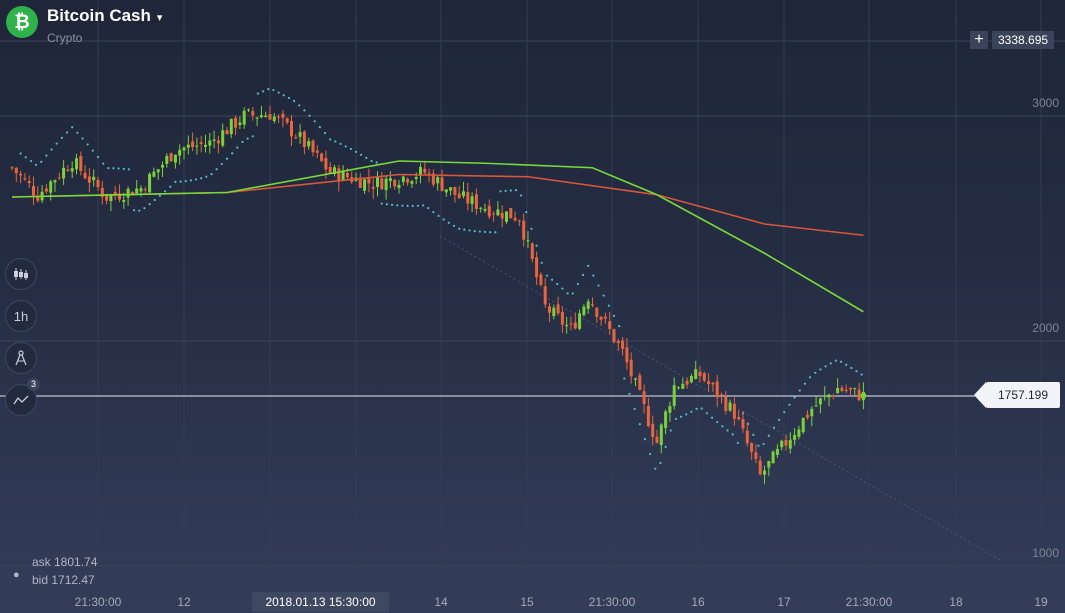 The height and width of the screenshot is (613, 1065). Describe the element at coordinates (23, 397) in the screenshot. I see `indicators-button: 3` at that location.